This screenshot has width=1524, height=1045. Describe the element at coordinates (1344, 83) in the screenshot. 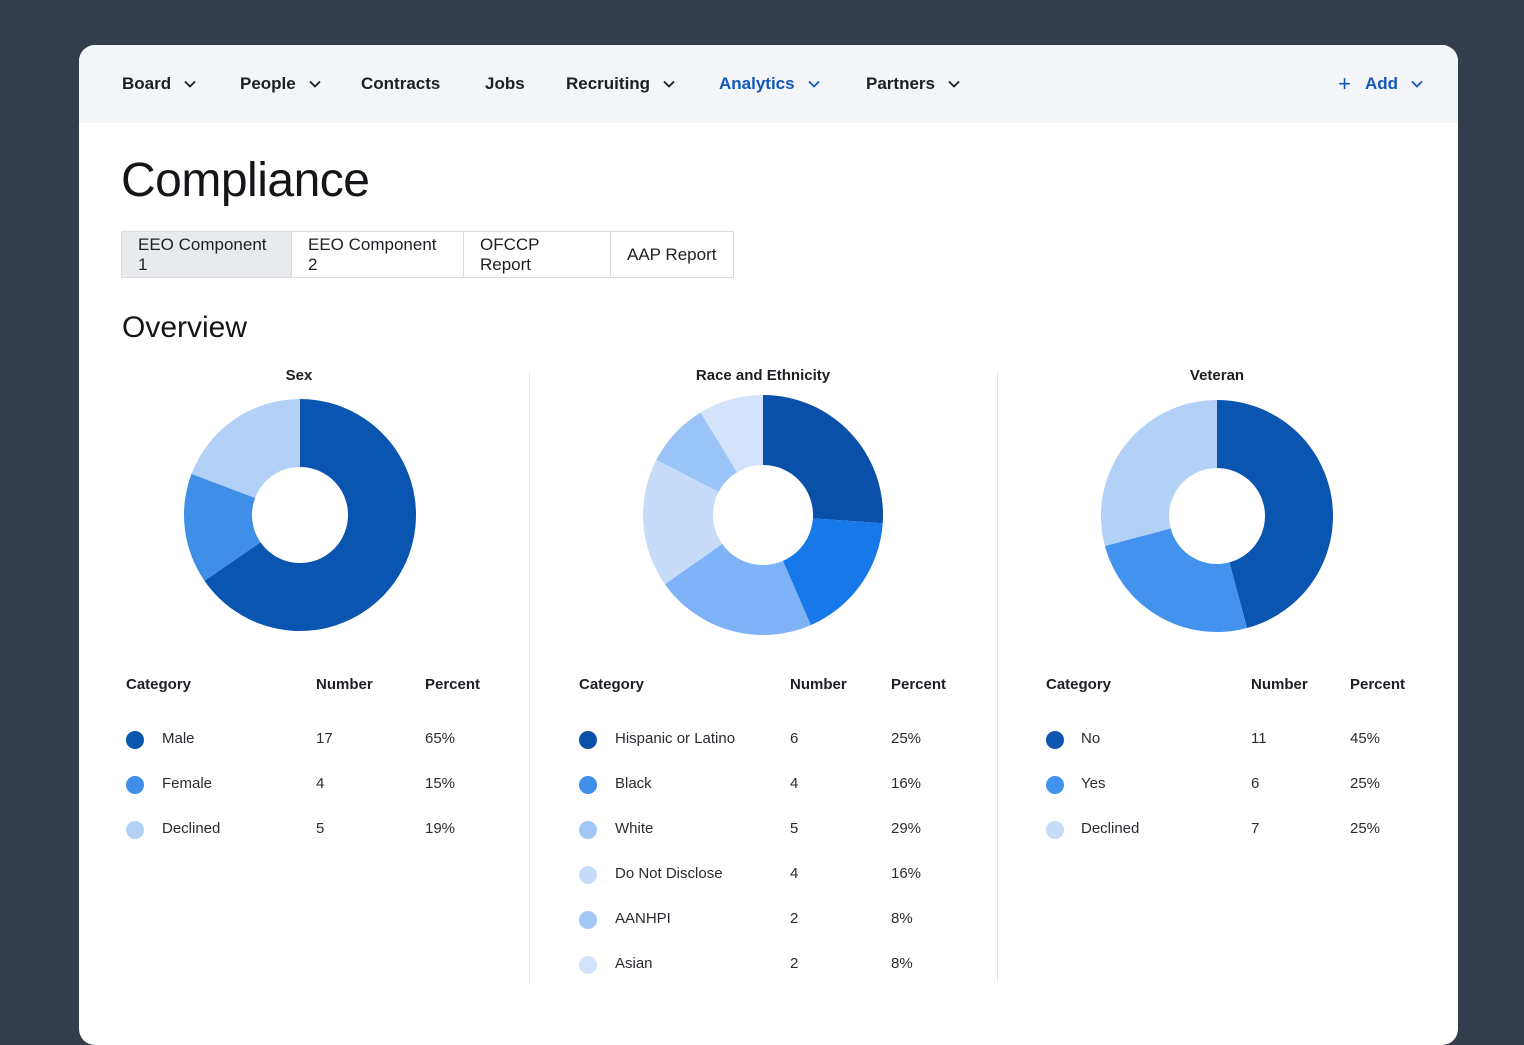

I see `plus-icon: +` at that location.